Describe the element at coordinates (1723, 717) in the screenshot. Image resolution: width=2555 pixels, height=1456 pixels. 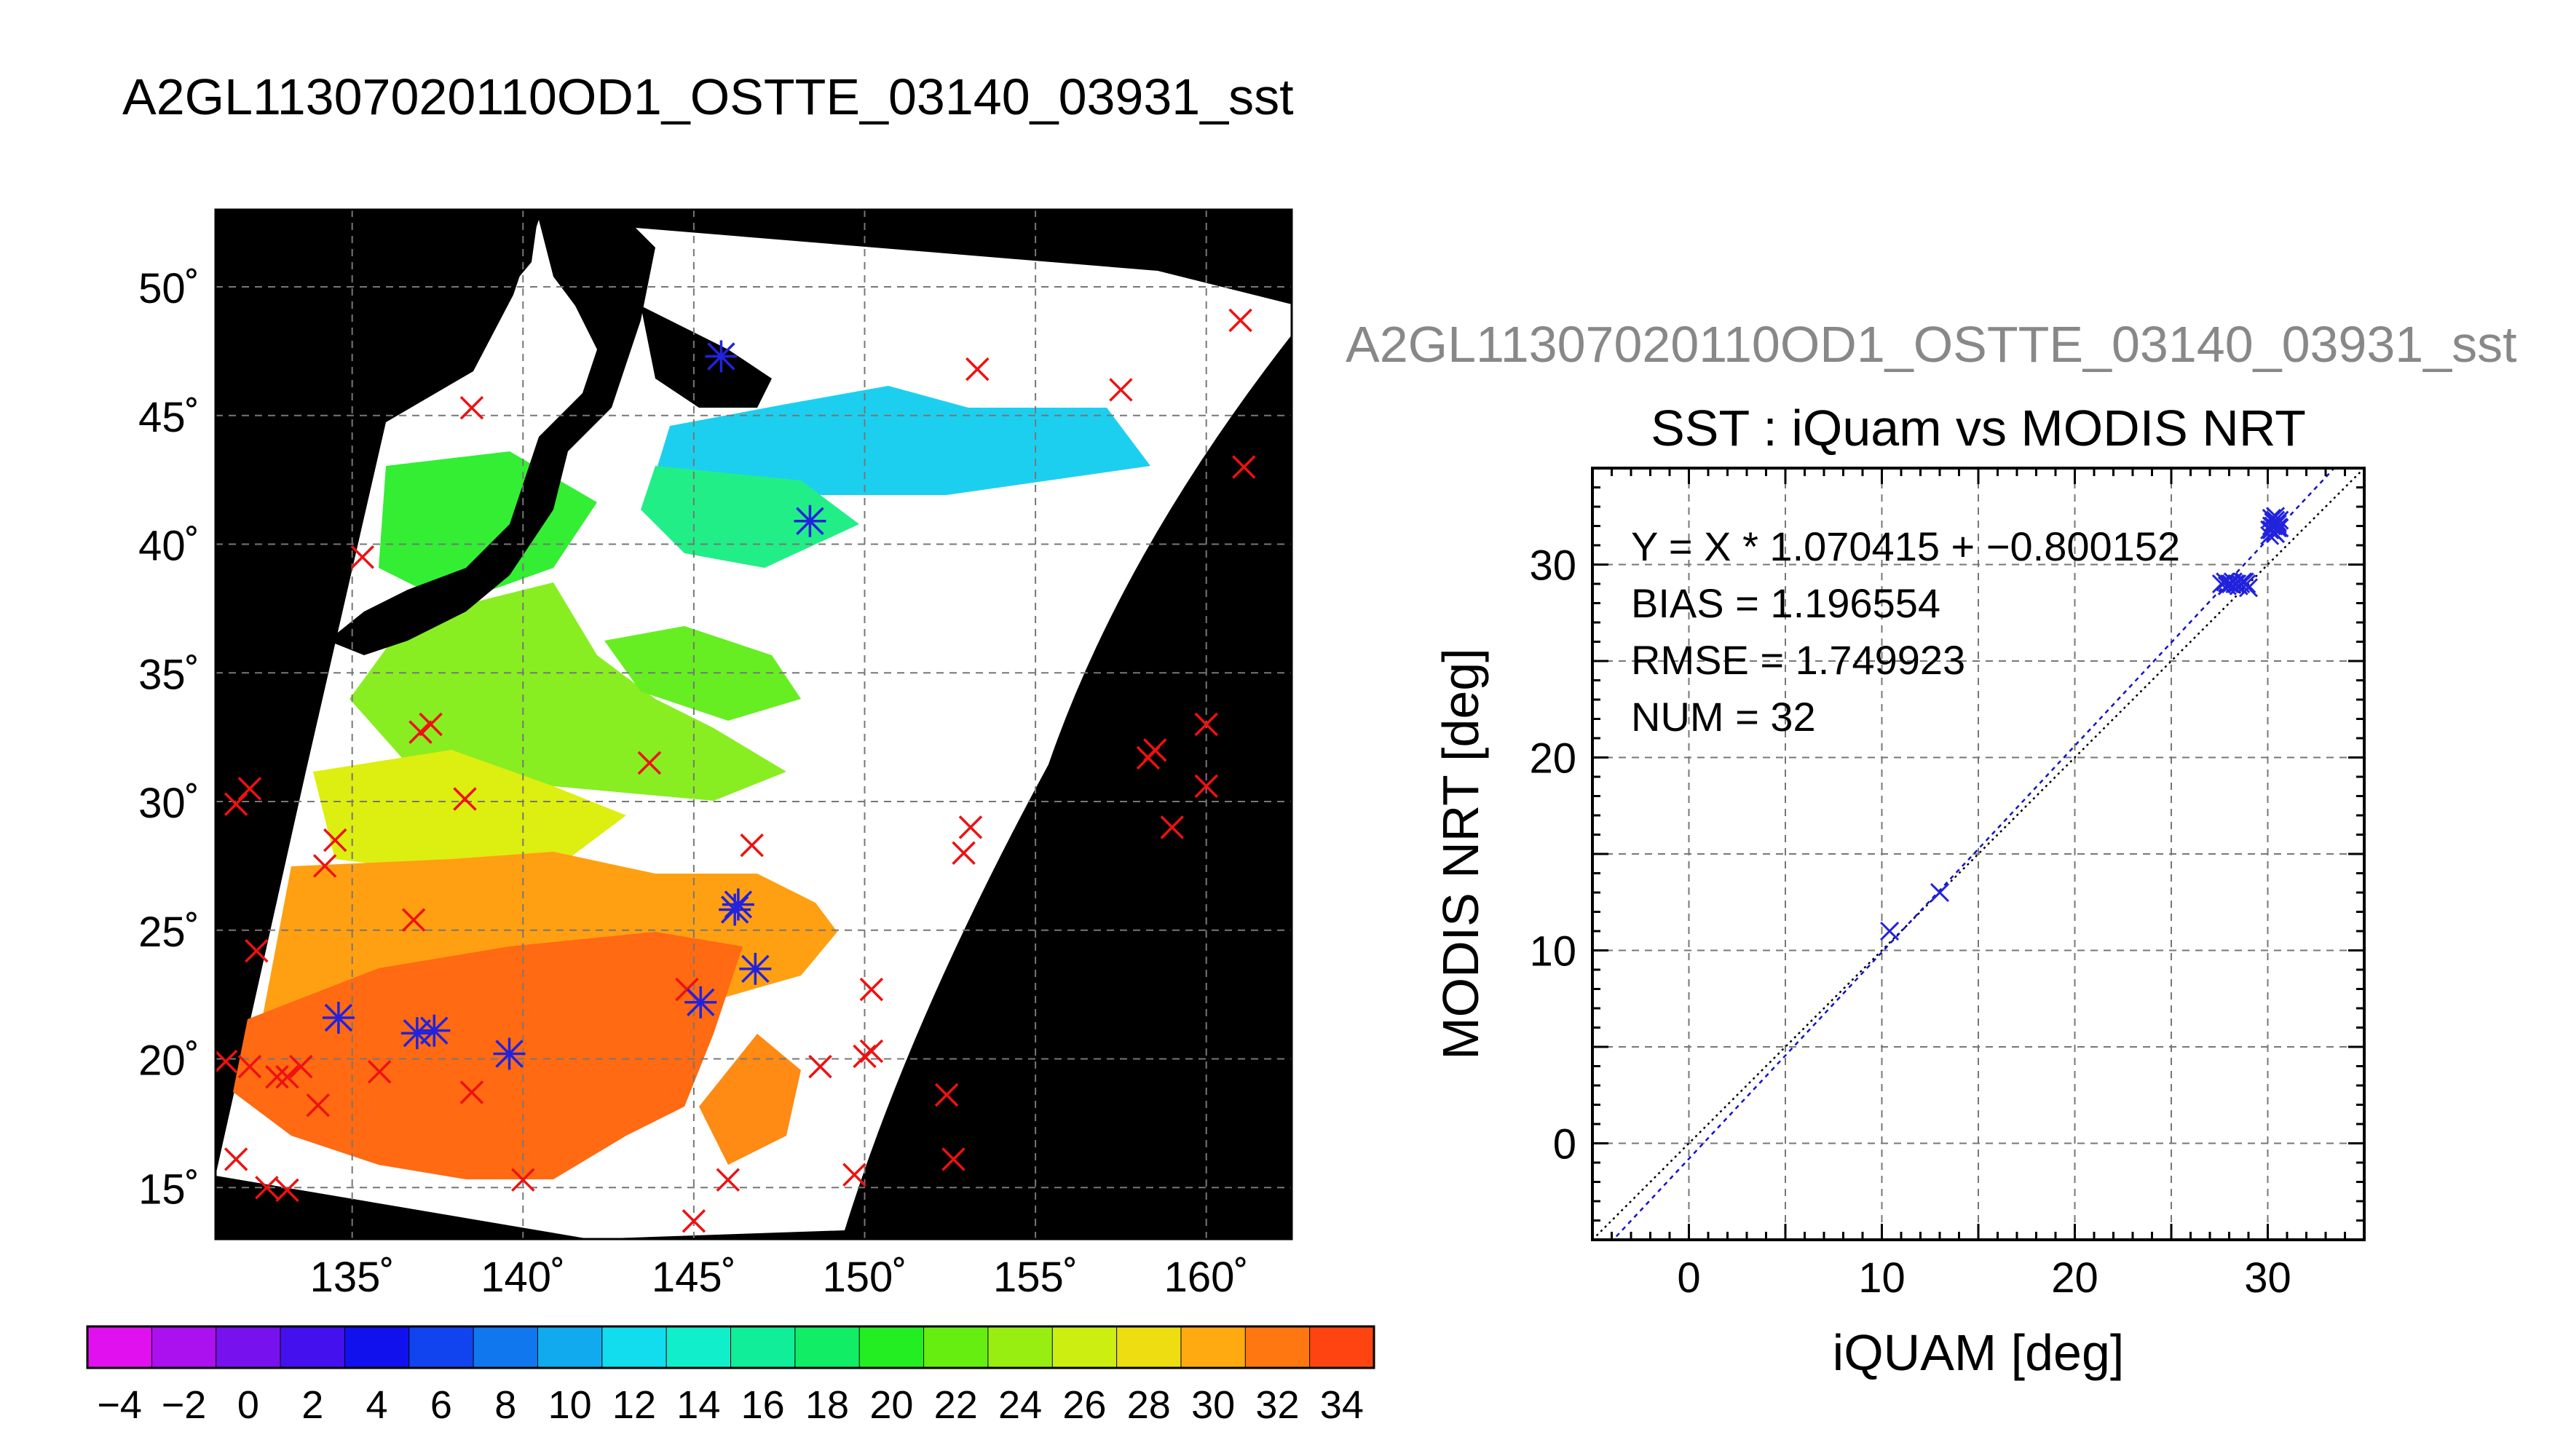
I see `scatter-annotation: NUM = 32` at that location.